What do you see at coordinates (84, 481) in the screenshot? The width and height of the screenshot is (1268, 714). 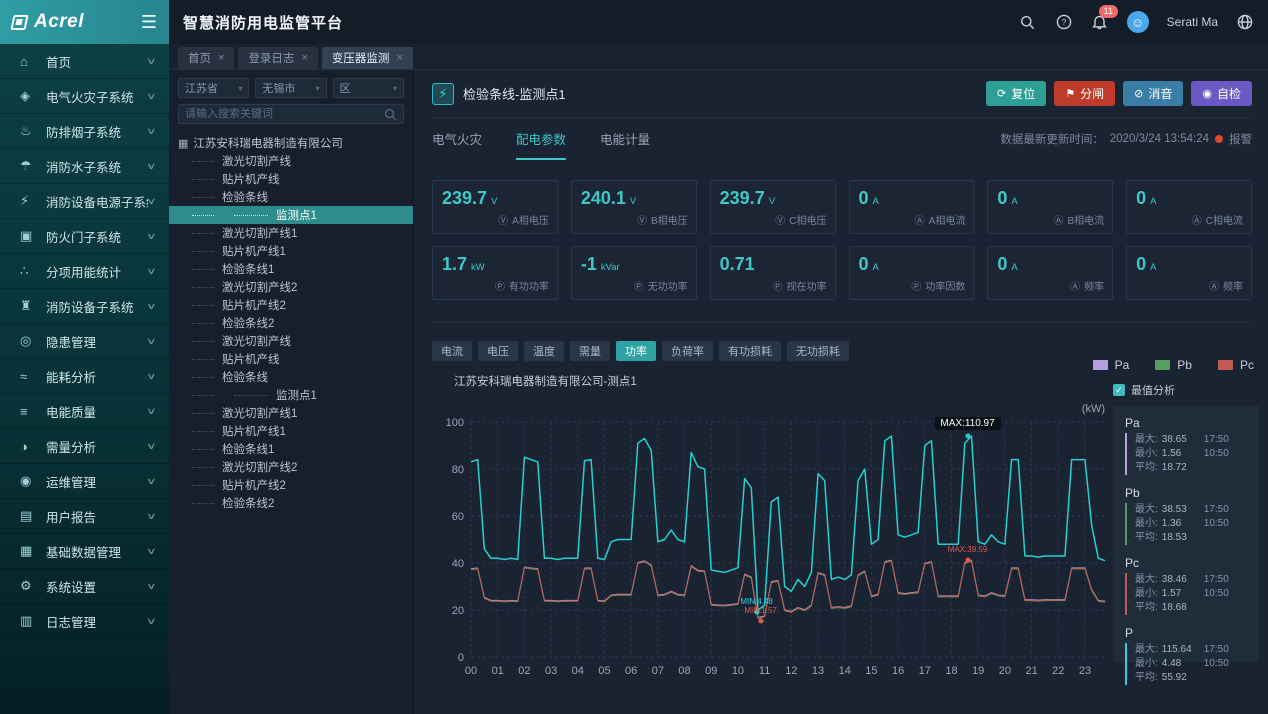 I see `sidebar-item-运维管理: ◉ 运维管理 ∨` at bounding box center [84, 481].